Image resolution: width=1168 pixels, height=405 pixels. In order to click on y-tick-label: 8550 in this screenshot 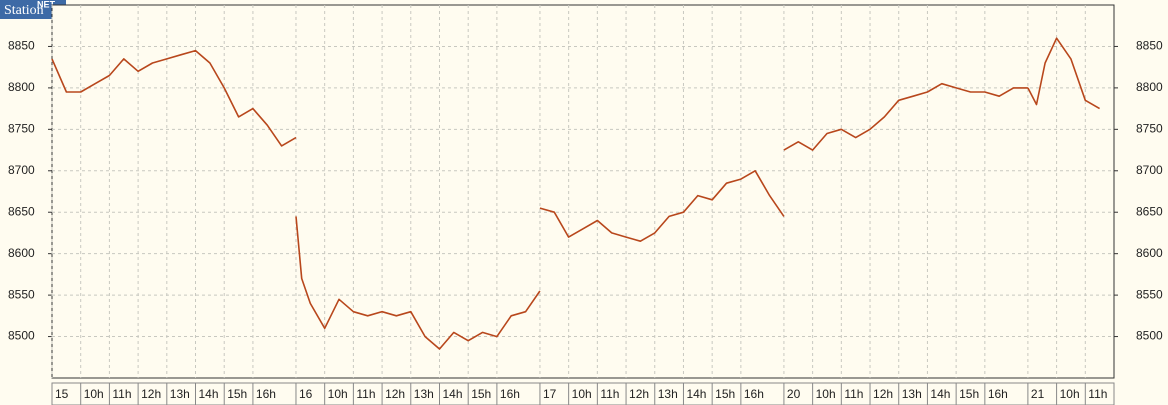, I will do `click(21, 294)`.